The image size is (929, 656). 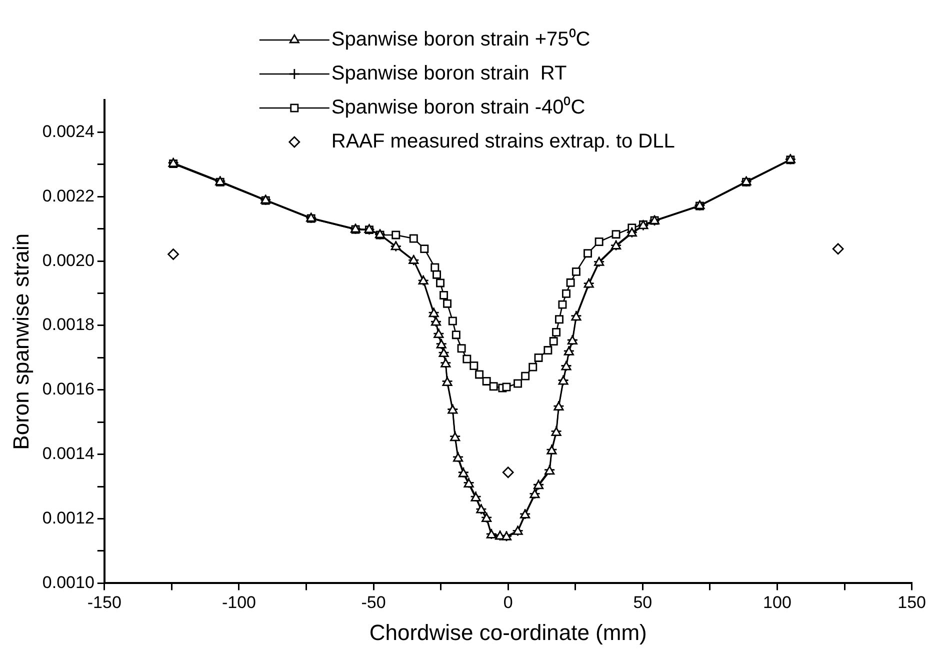 What do you see at coordinates (449, 73) in the screenshot?
I see `legend-label: Spanwise boron strain RT` at bounding box center [449, 73].